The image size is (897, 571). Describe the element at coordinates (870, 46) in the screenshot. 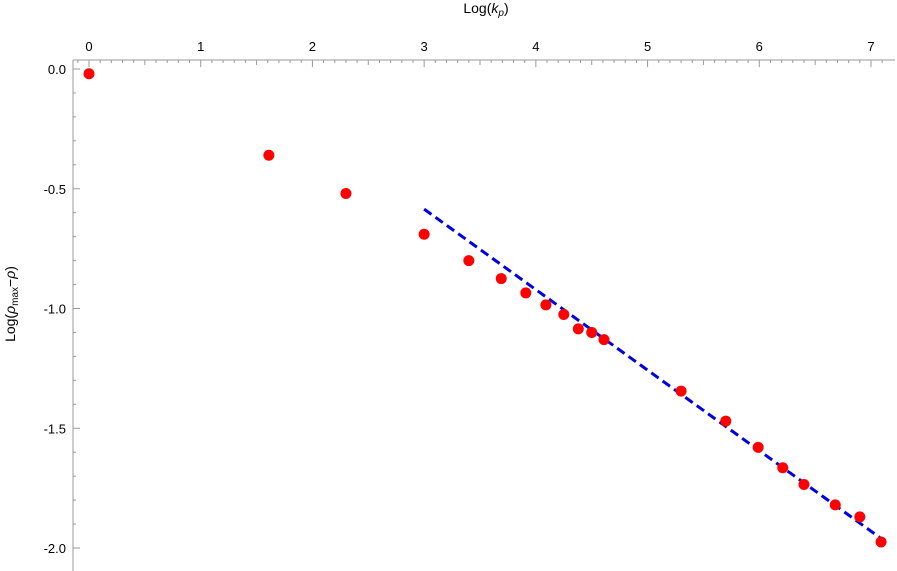

I see `x-tick-label: 7` at that location.